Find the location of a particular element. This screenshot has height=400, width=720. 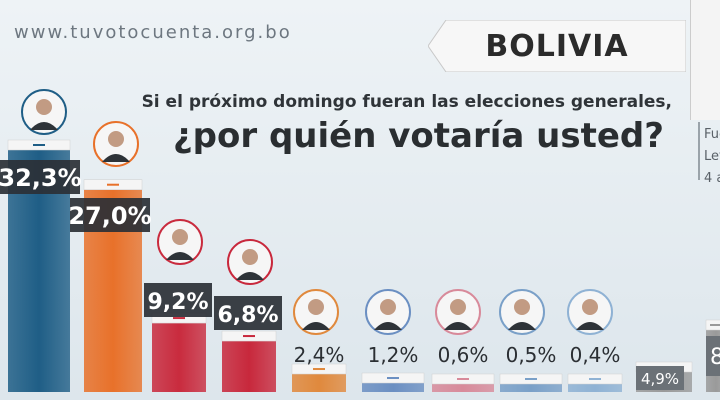

bar-group-9: 0,4% is located at coordinates (595, 340).